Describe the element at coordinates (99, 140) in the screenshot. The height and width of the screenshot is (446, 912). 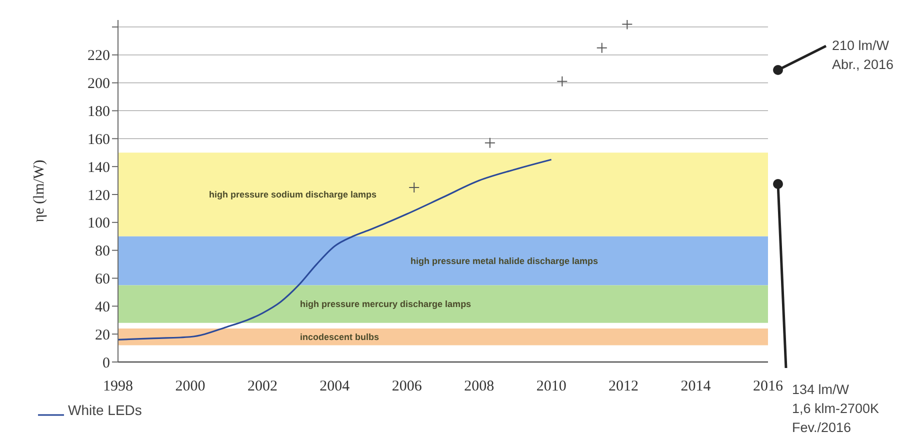
I see `y-tick-label: 160` at that location.